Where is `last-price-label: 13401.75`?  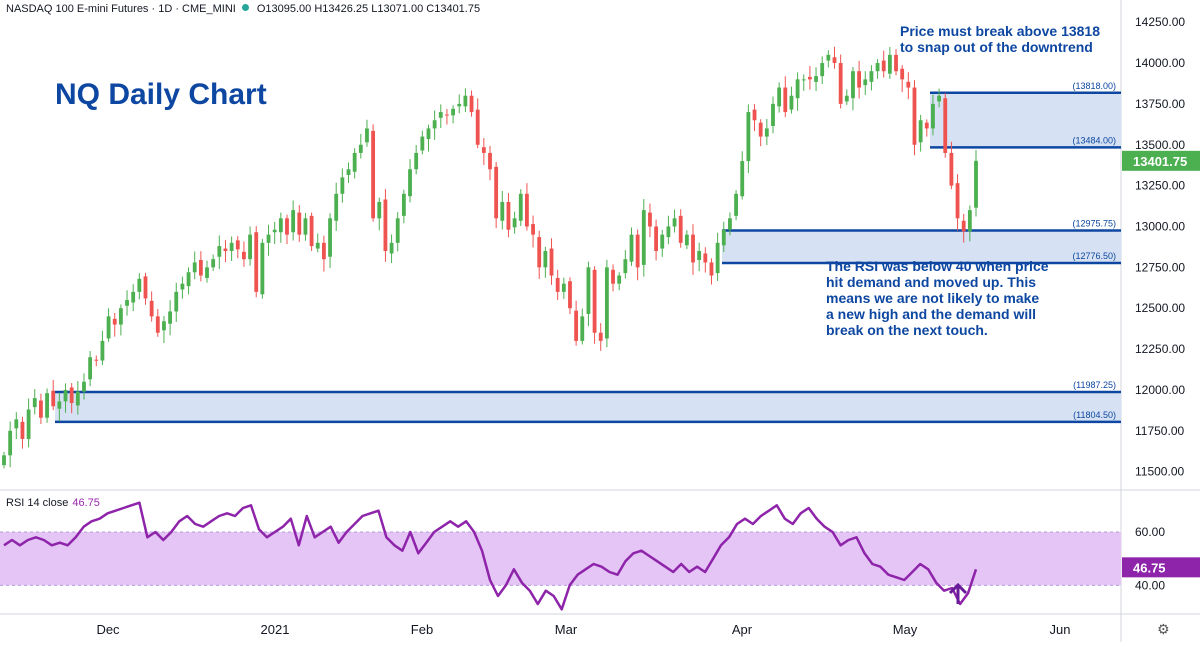 last-price-label: 13401.75 is located at coordinates (1160, 161).